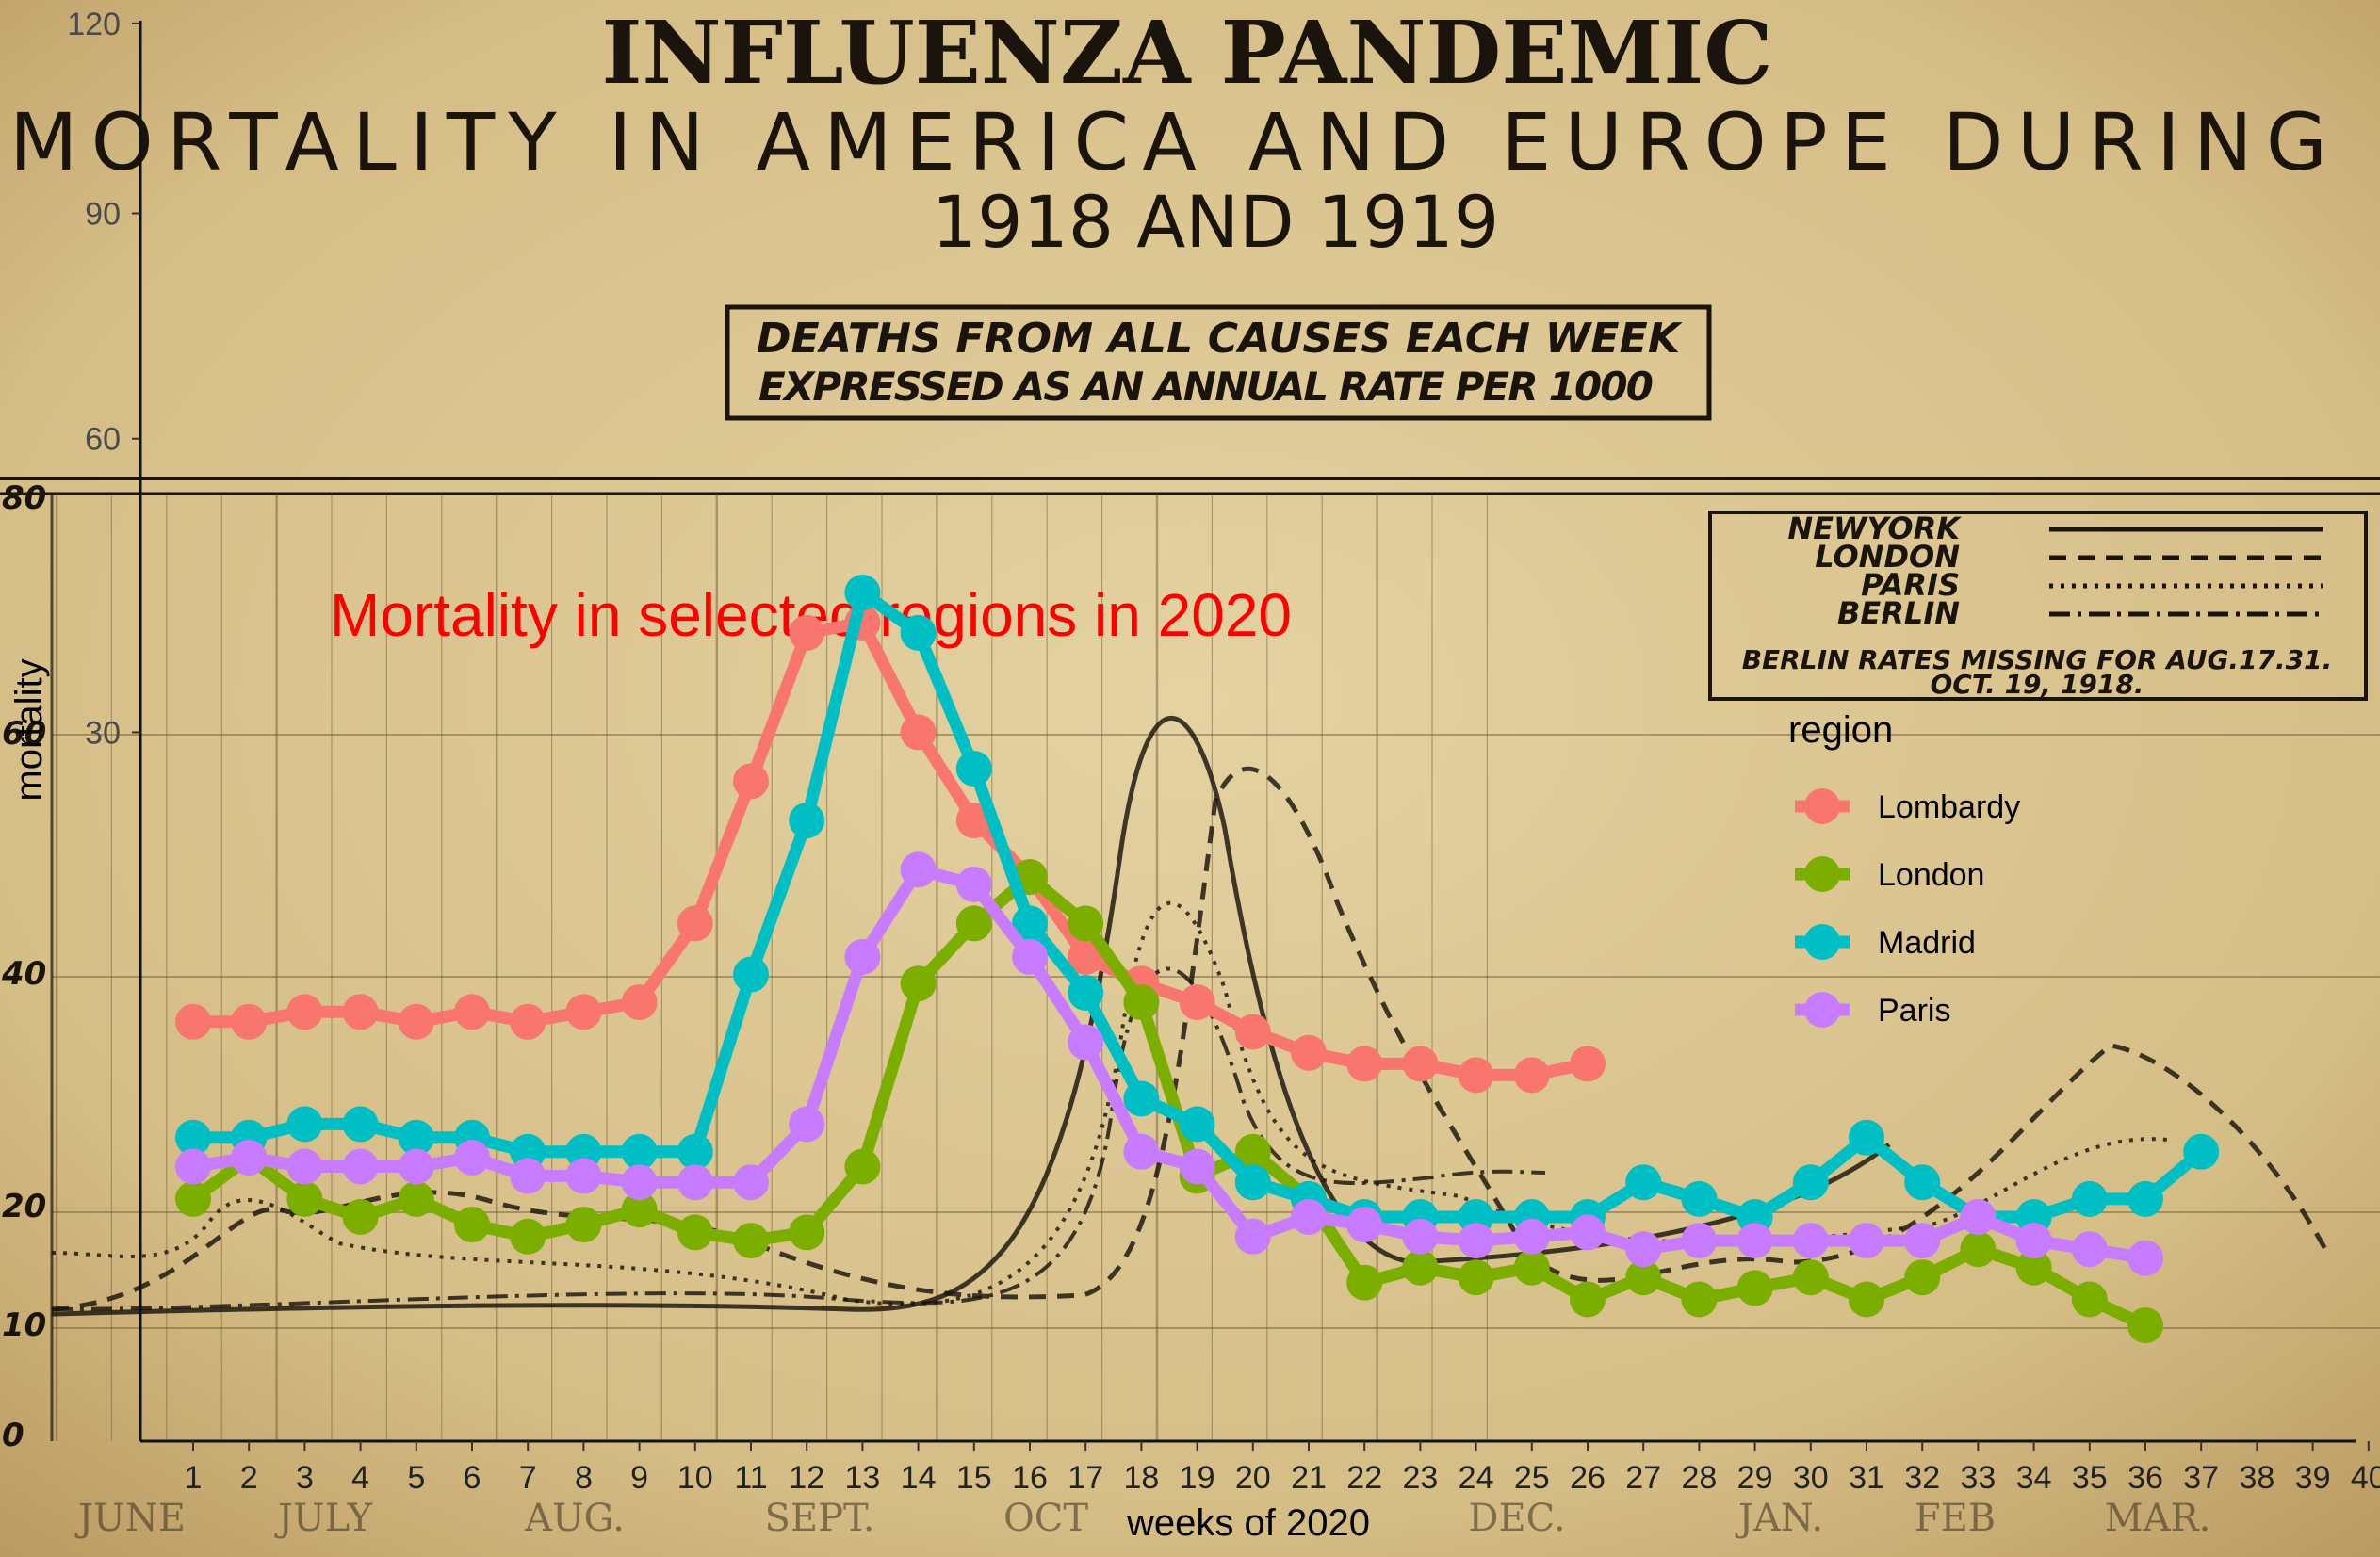 Image resolution: width=2380 pixels, height=1557 pixels. What do you see at coordinates (1206, 387) in the screenshot?
I see `poster-caption-line2: EXPRESSED AS AN ANNUAL RATE PER 1000` at bounding box center [1206, 387].